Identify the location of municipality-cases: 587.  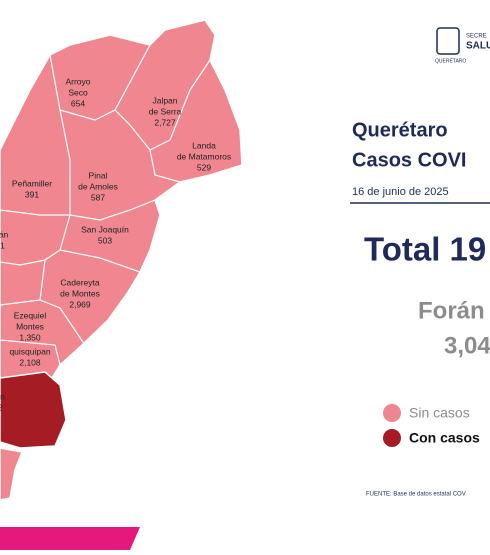
(98, 197).